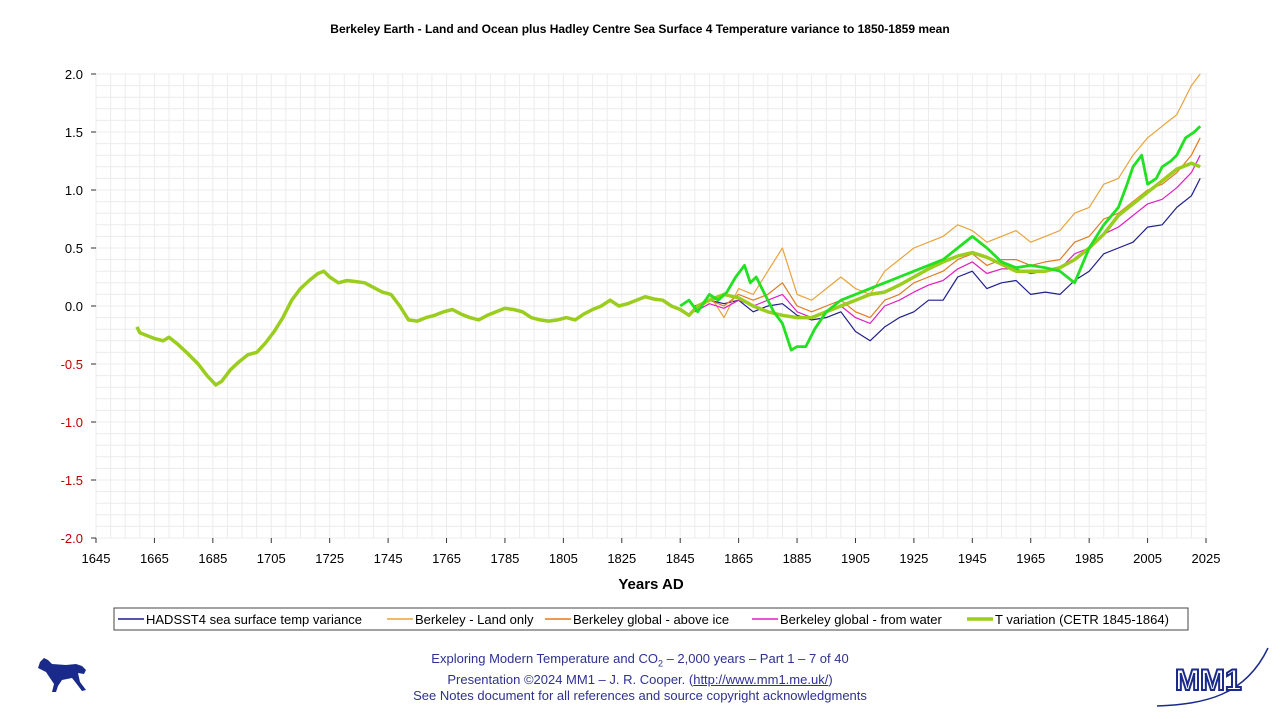 The width and height of the screenshot is (1280, 719). I want to click on series-line-hadsst, so click(947, 260).